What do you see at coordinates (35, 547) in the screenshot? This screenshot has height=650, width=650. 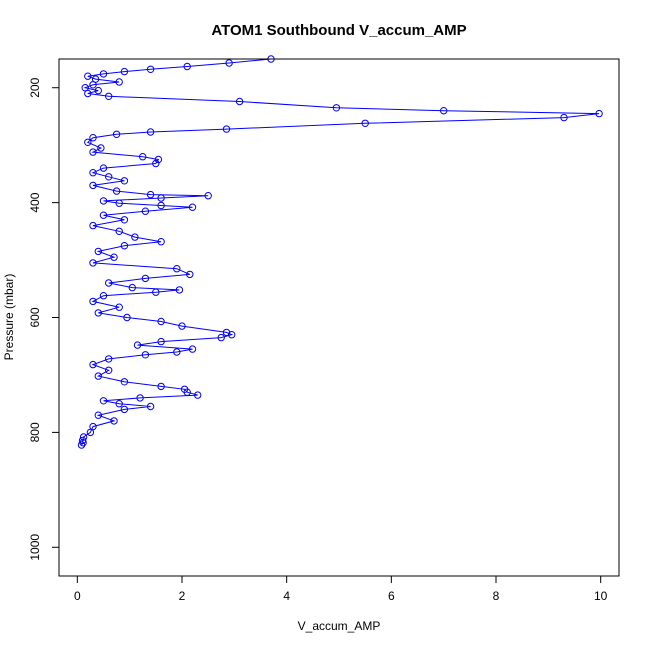 I see `y-tick-label: 1000` at bounding box center [35, 547].